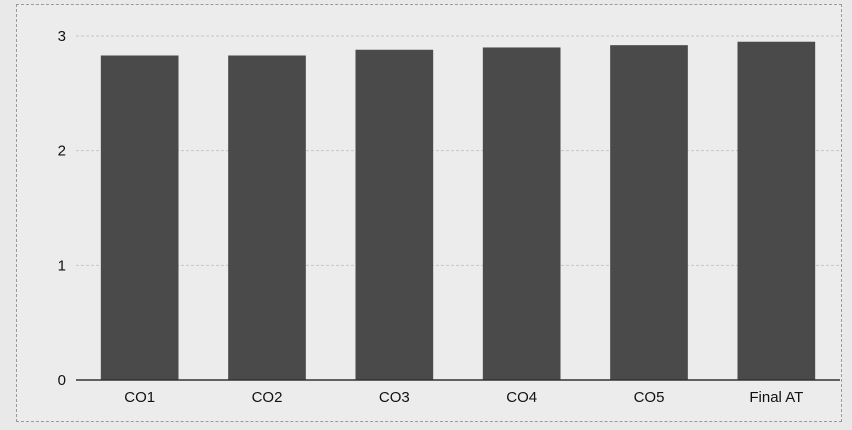 The height and width of the screenshot is (430, 852). What do you see at coordinates (394, 214) in the screenshot?
I see `bar-co3` at bounding box center [394, 214].